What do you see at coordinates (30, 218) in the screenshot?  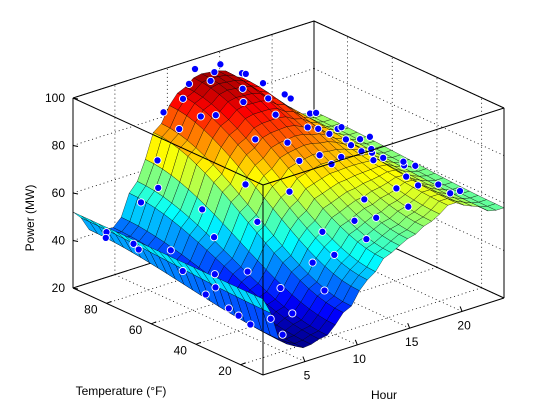 I see `z-axis-label: Power (MW)` at bounding box center [30, 218].